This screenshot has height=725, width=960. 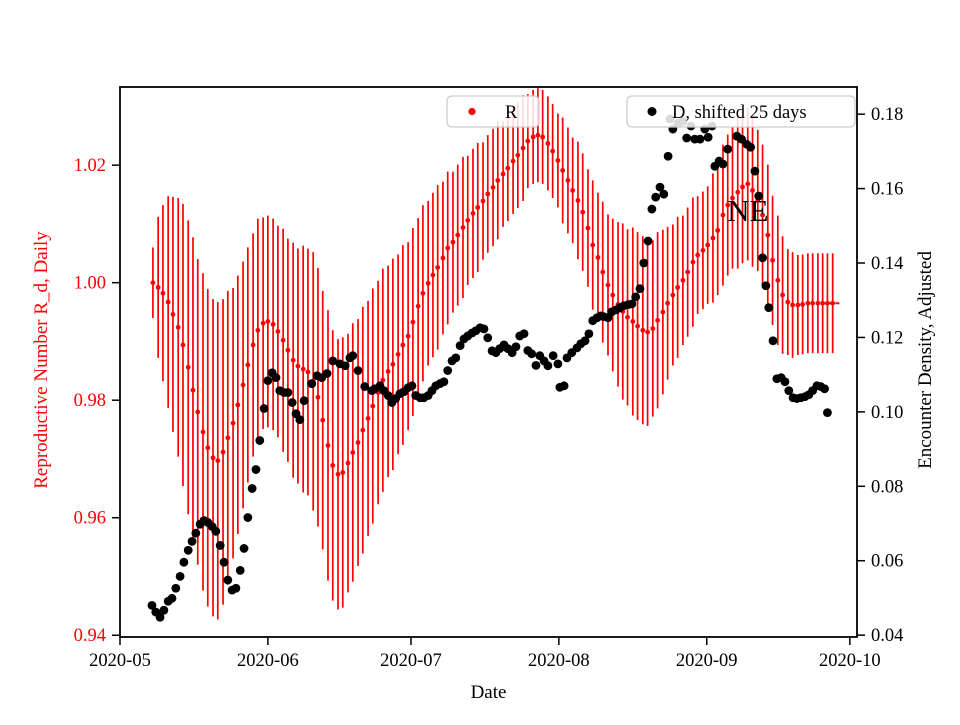 What do you see at coordinates (747, 210) in the screenshot?
I see `ne-annotation: NE` at bounding box center [747, 210].